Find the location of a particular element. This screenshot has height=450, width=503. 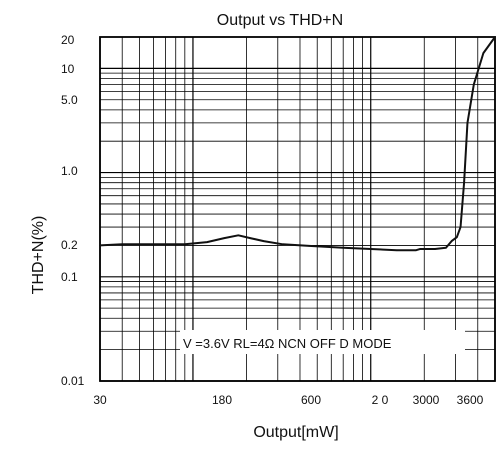

x-tick-label-2: 600 is located at coordinates (311, 400).